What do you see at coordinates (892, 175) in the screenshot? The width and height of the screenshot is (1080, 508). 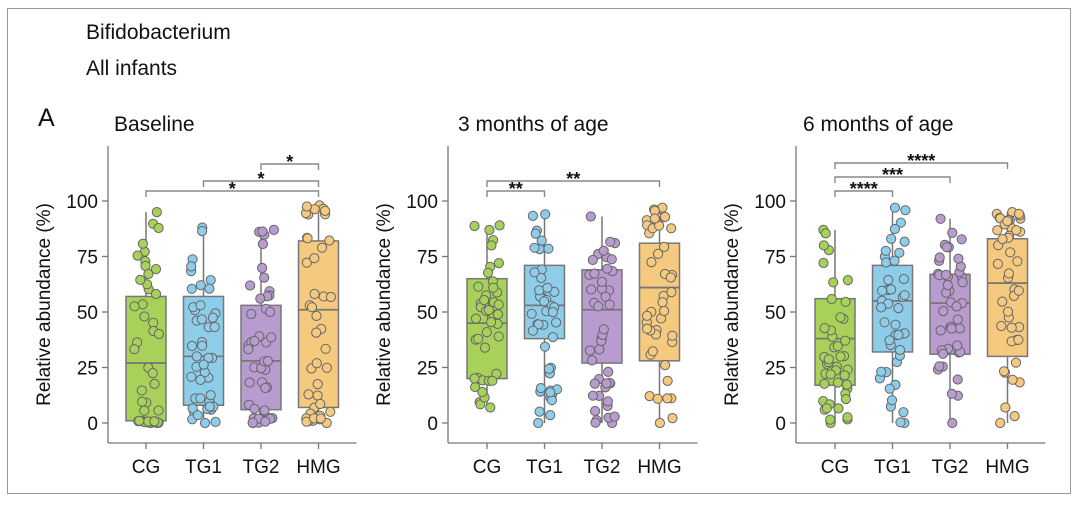 I see `significance-label: ***` at bounding box center [892, 175].